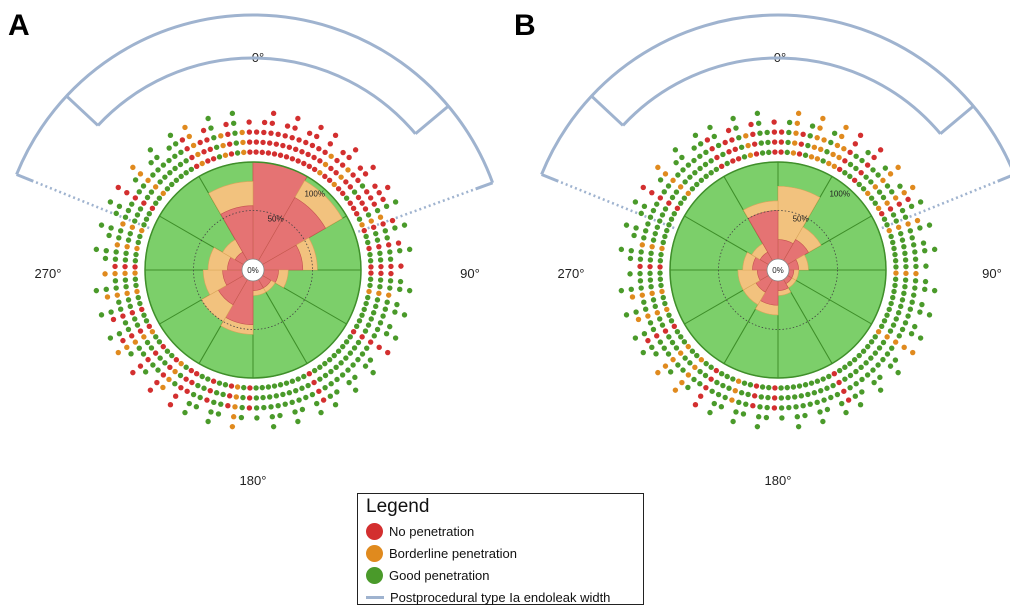 This screenshot has height=609, width=1010. I want to click on fifty-percent-ring, so click(253, 270).